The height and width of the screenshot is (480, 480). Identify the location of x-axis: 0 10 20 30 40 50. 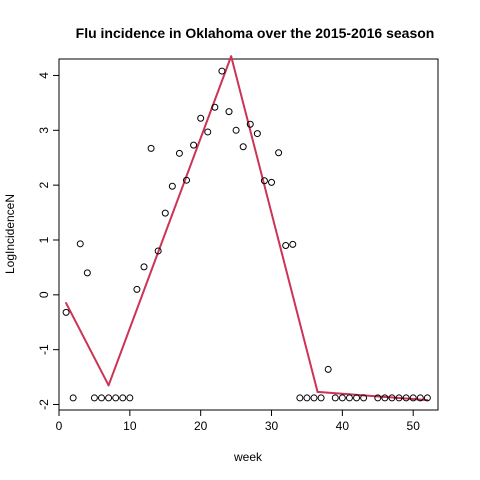
(238, 421).